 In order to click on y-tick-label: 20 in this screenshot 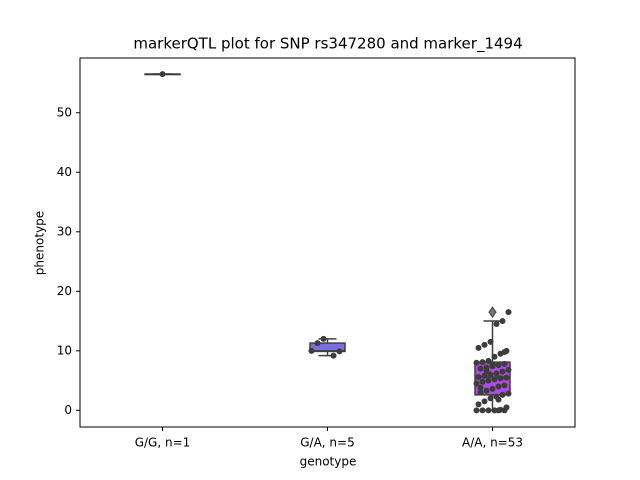, I will do `click(64, 291)`.